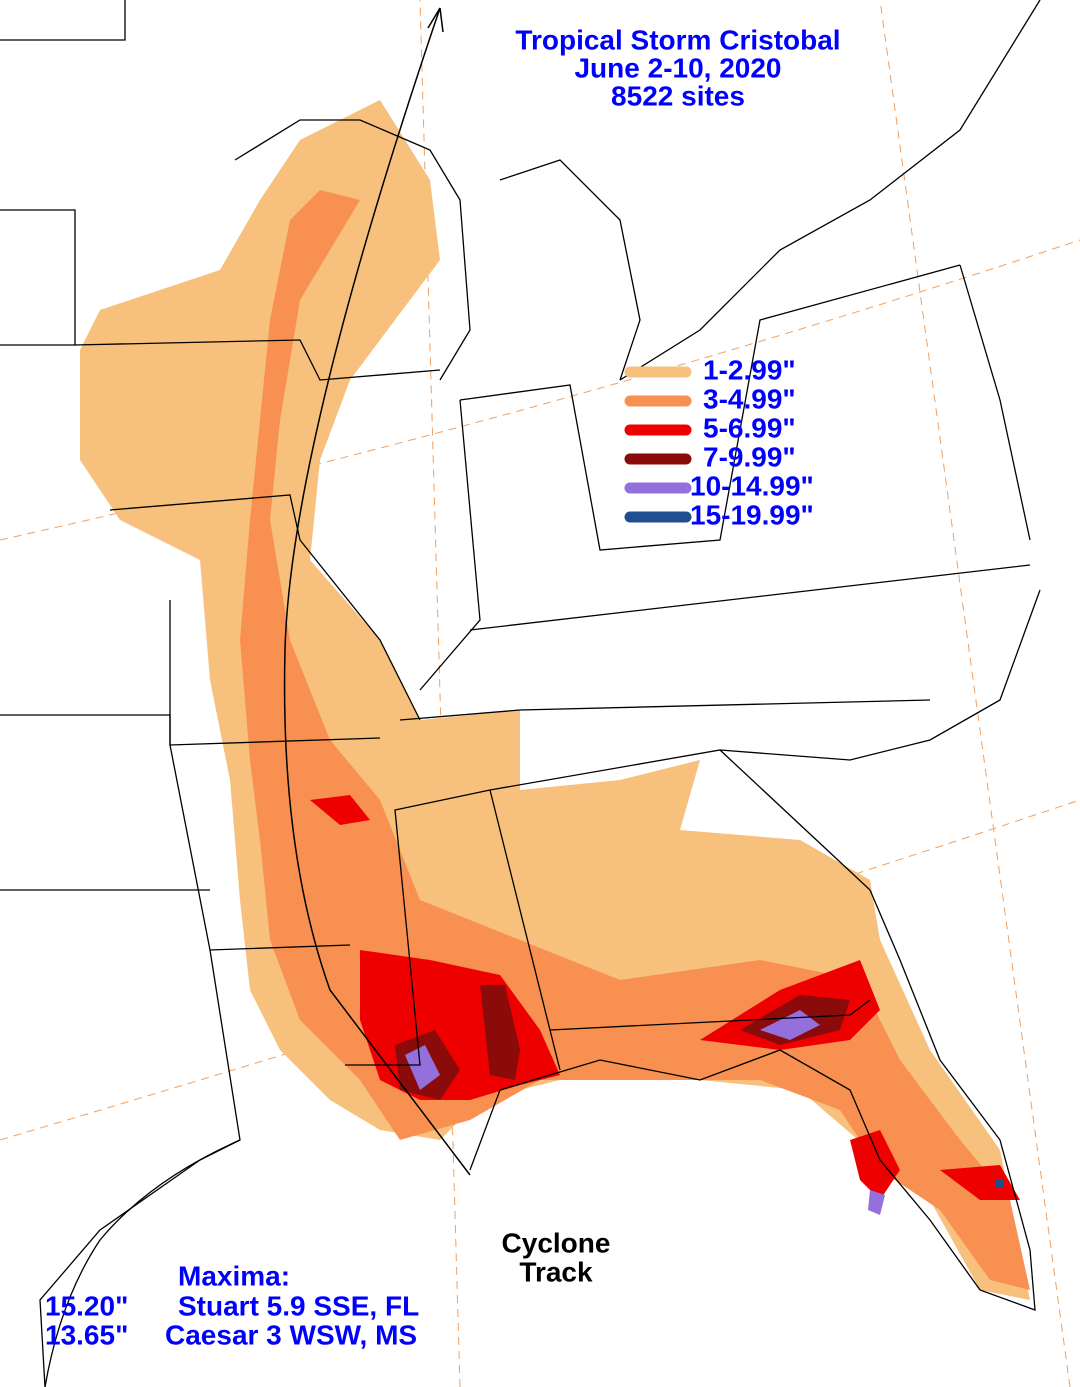  I want to click on track-label: Track, so click(556, 1271).